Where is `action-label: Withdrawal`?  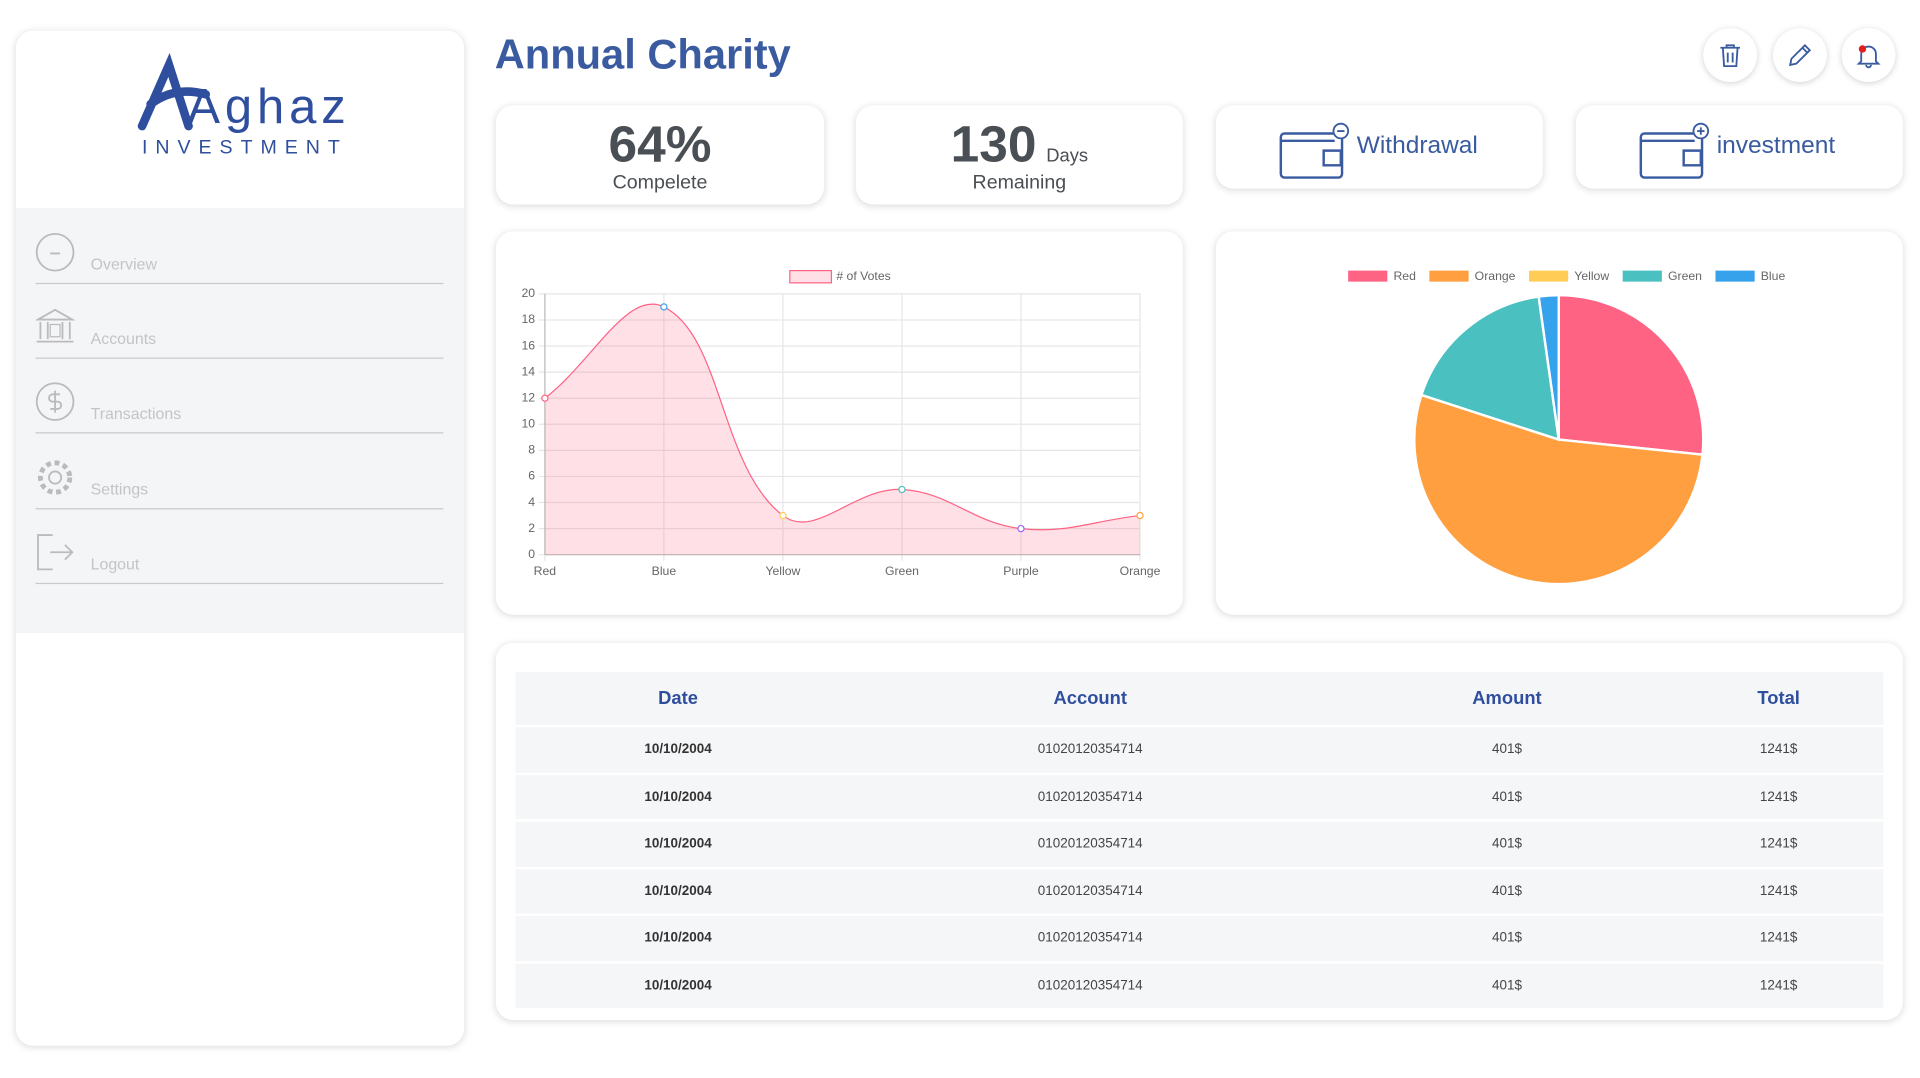 action-label: Withdrawal is located at coordinates (1417, 146).